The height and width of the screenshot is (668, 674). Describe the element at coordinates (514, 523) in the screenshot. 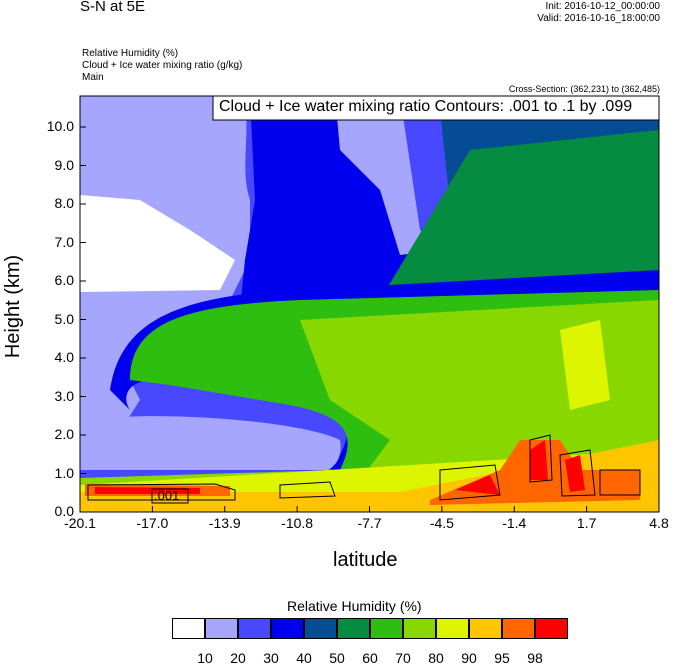

I see `x-tick-label: -1.4` at that location.